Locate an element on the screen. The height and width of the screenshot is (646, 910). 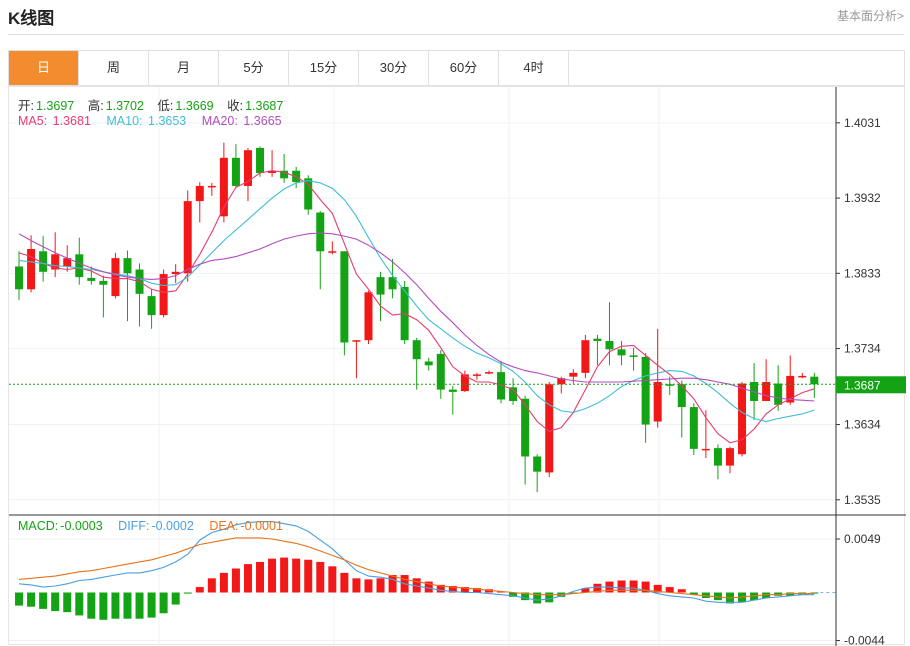
macd-value: -0.0003 is located at coordinates (81, 526).